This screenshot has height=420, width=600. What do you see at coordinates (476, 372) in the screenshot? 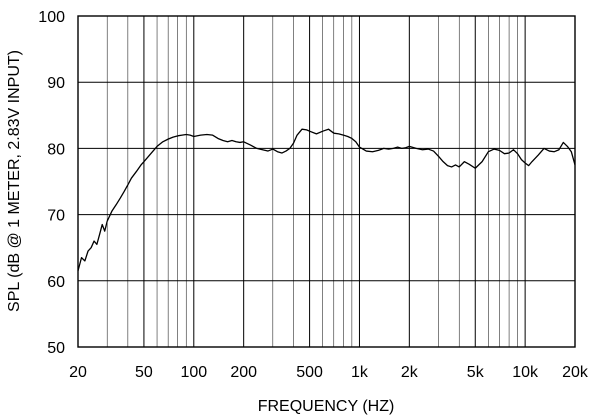
I see `x-tick-label: 5k` at bounding box center [476, 372].